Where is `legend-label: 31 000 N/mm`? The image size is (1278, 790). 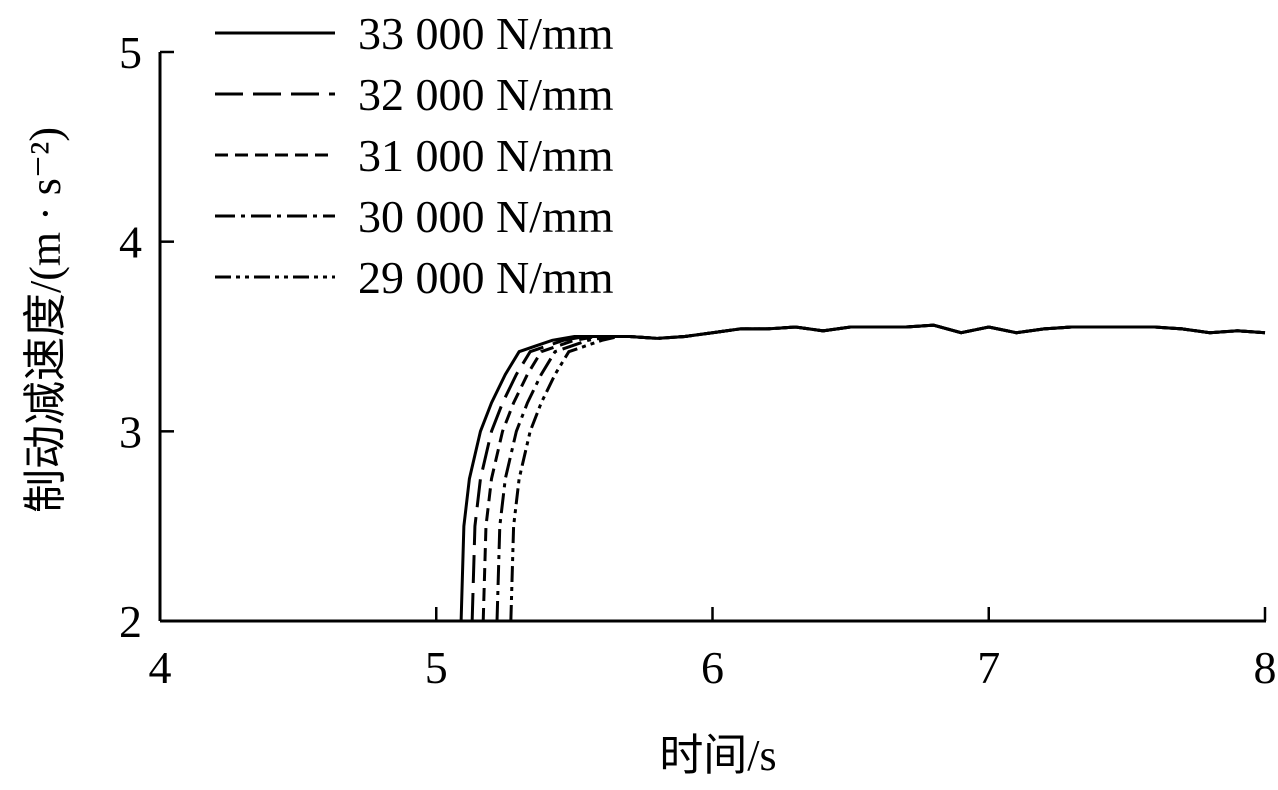
legend-label: 31 000 N/mm is located at coordinates (486, 155).